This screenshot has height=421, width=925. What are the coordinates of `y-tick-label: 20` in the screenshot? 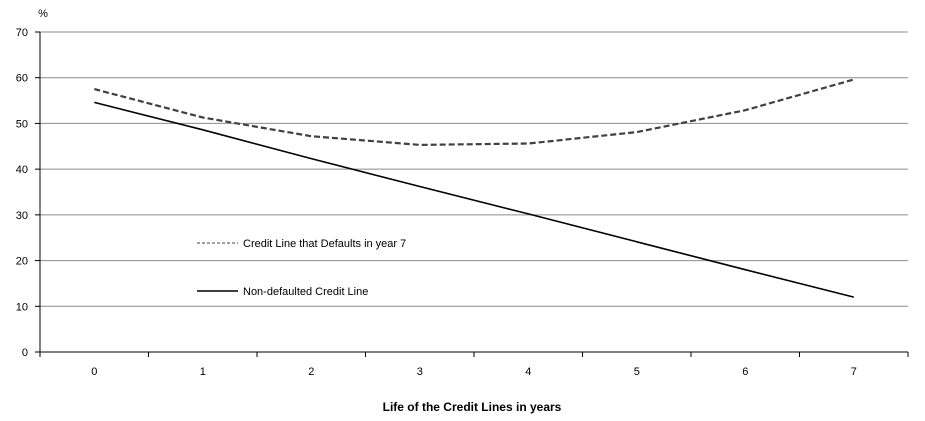 It's located at (22, 262).